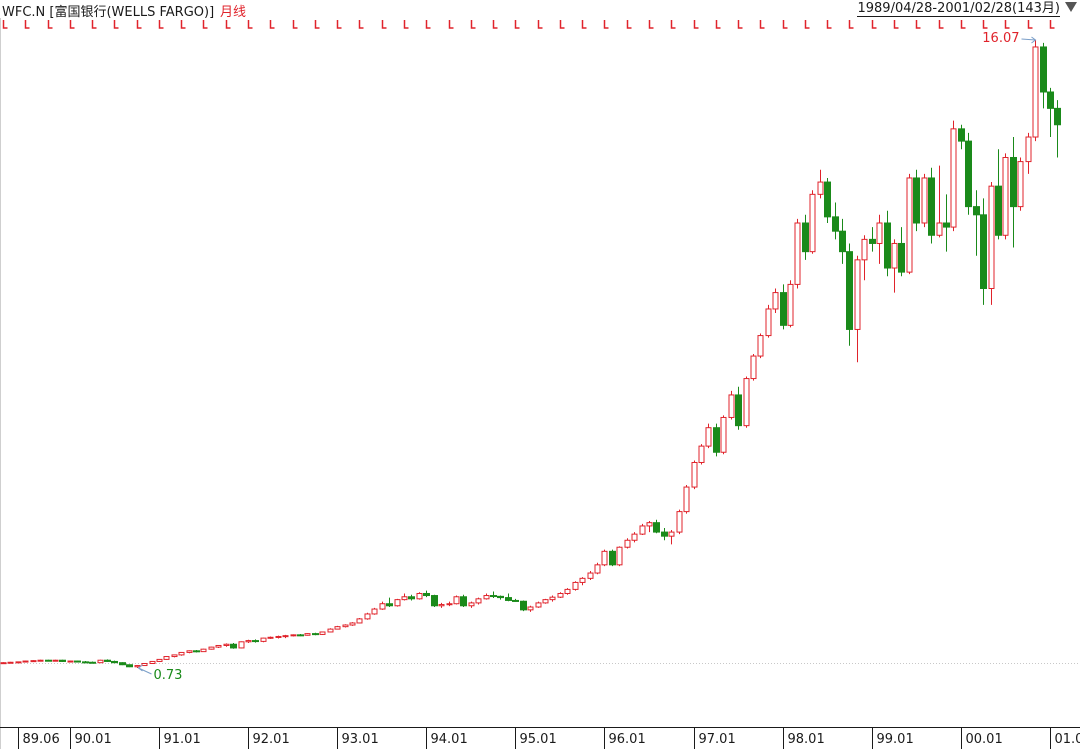  What do you see at coordinates (1067, 739) in the screenshot?
I see `x-tick-label: 01.0` at bounding box center [1067, 739].